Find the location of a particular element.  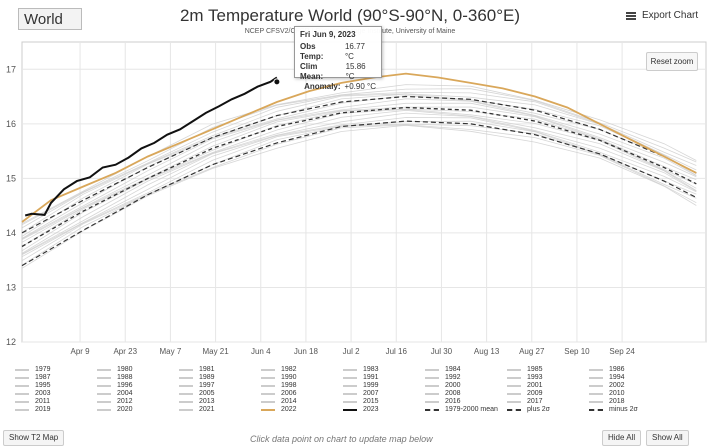

legend-item: 2014 is located at coordinates (302, 402).